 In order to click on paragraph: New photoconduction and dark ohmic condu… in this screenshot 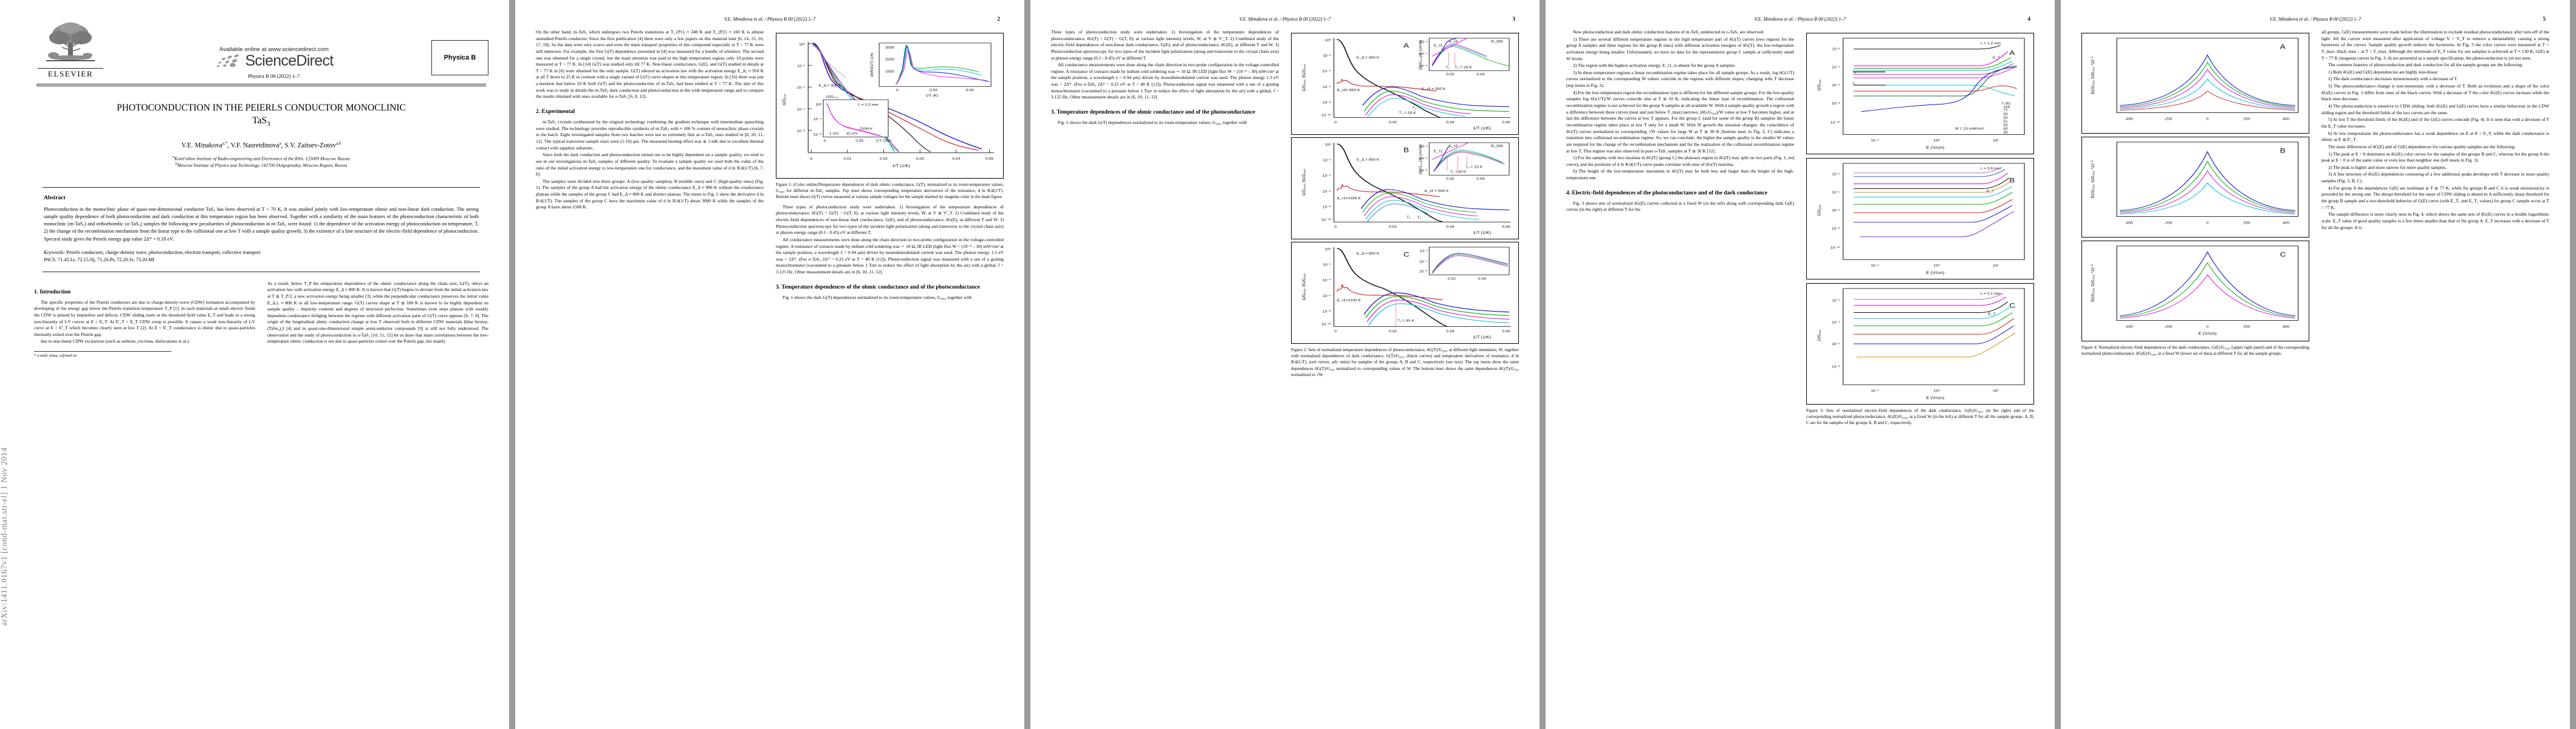, I will do `click(1668, 32)`.